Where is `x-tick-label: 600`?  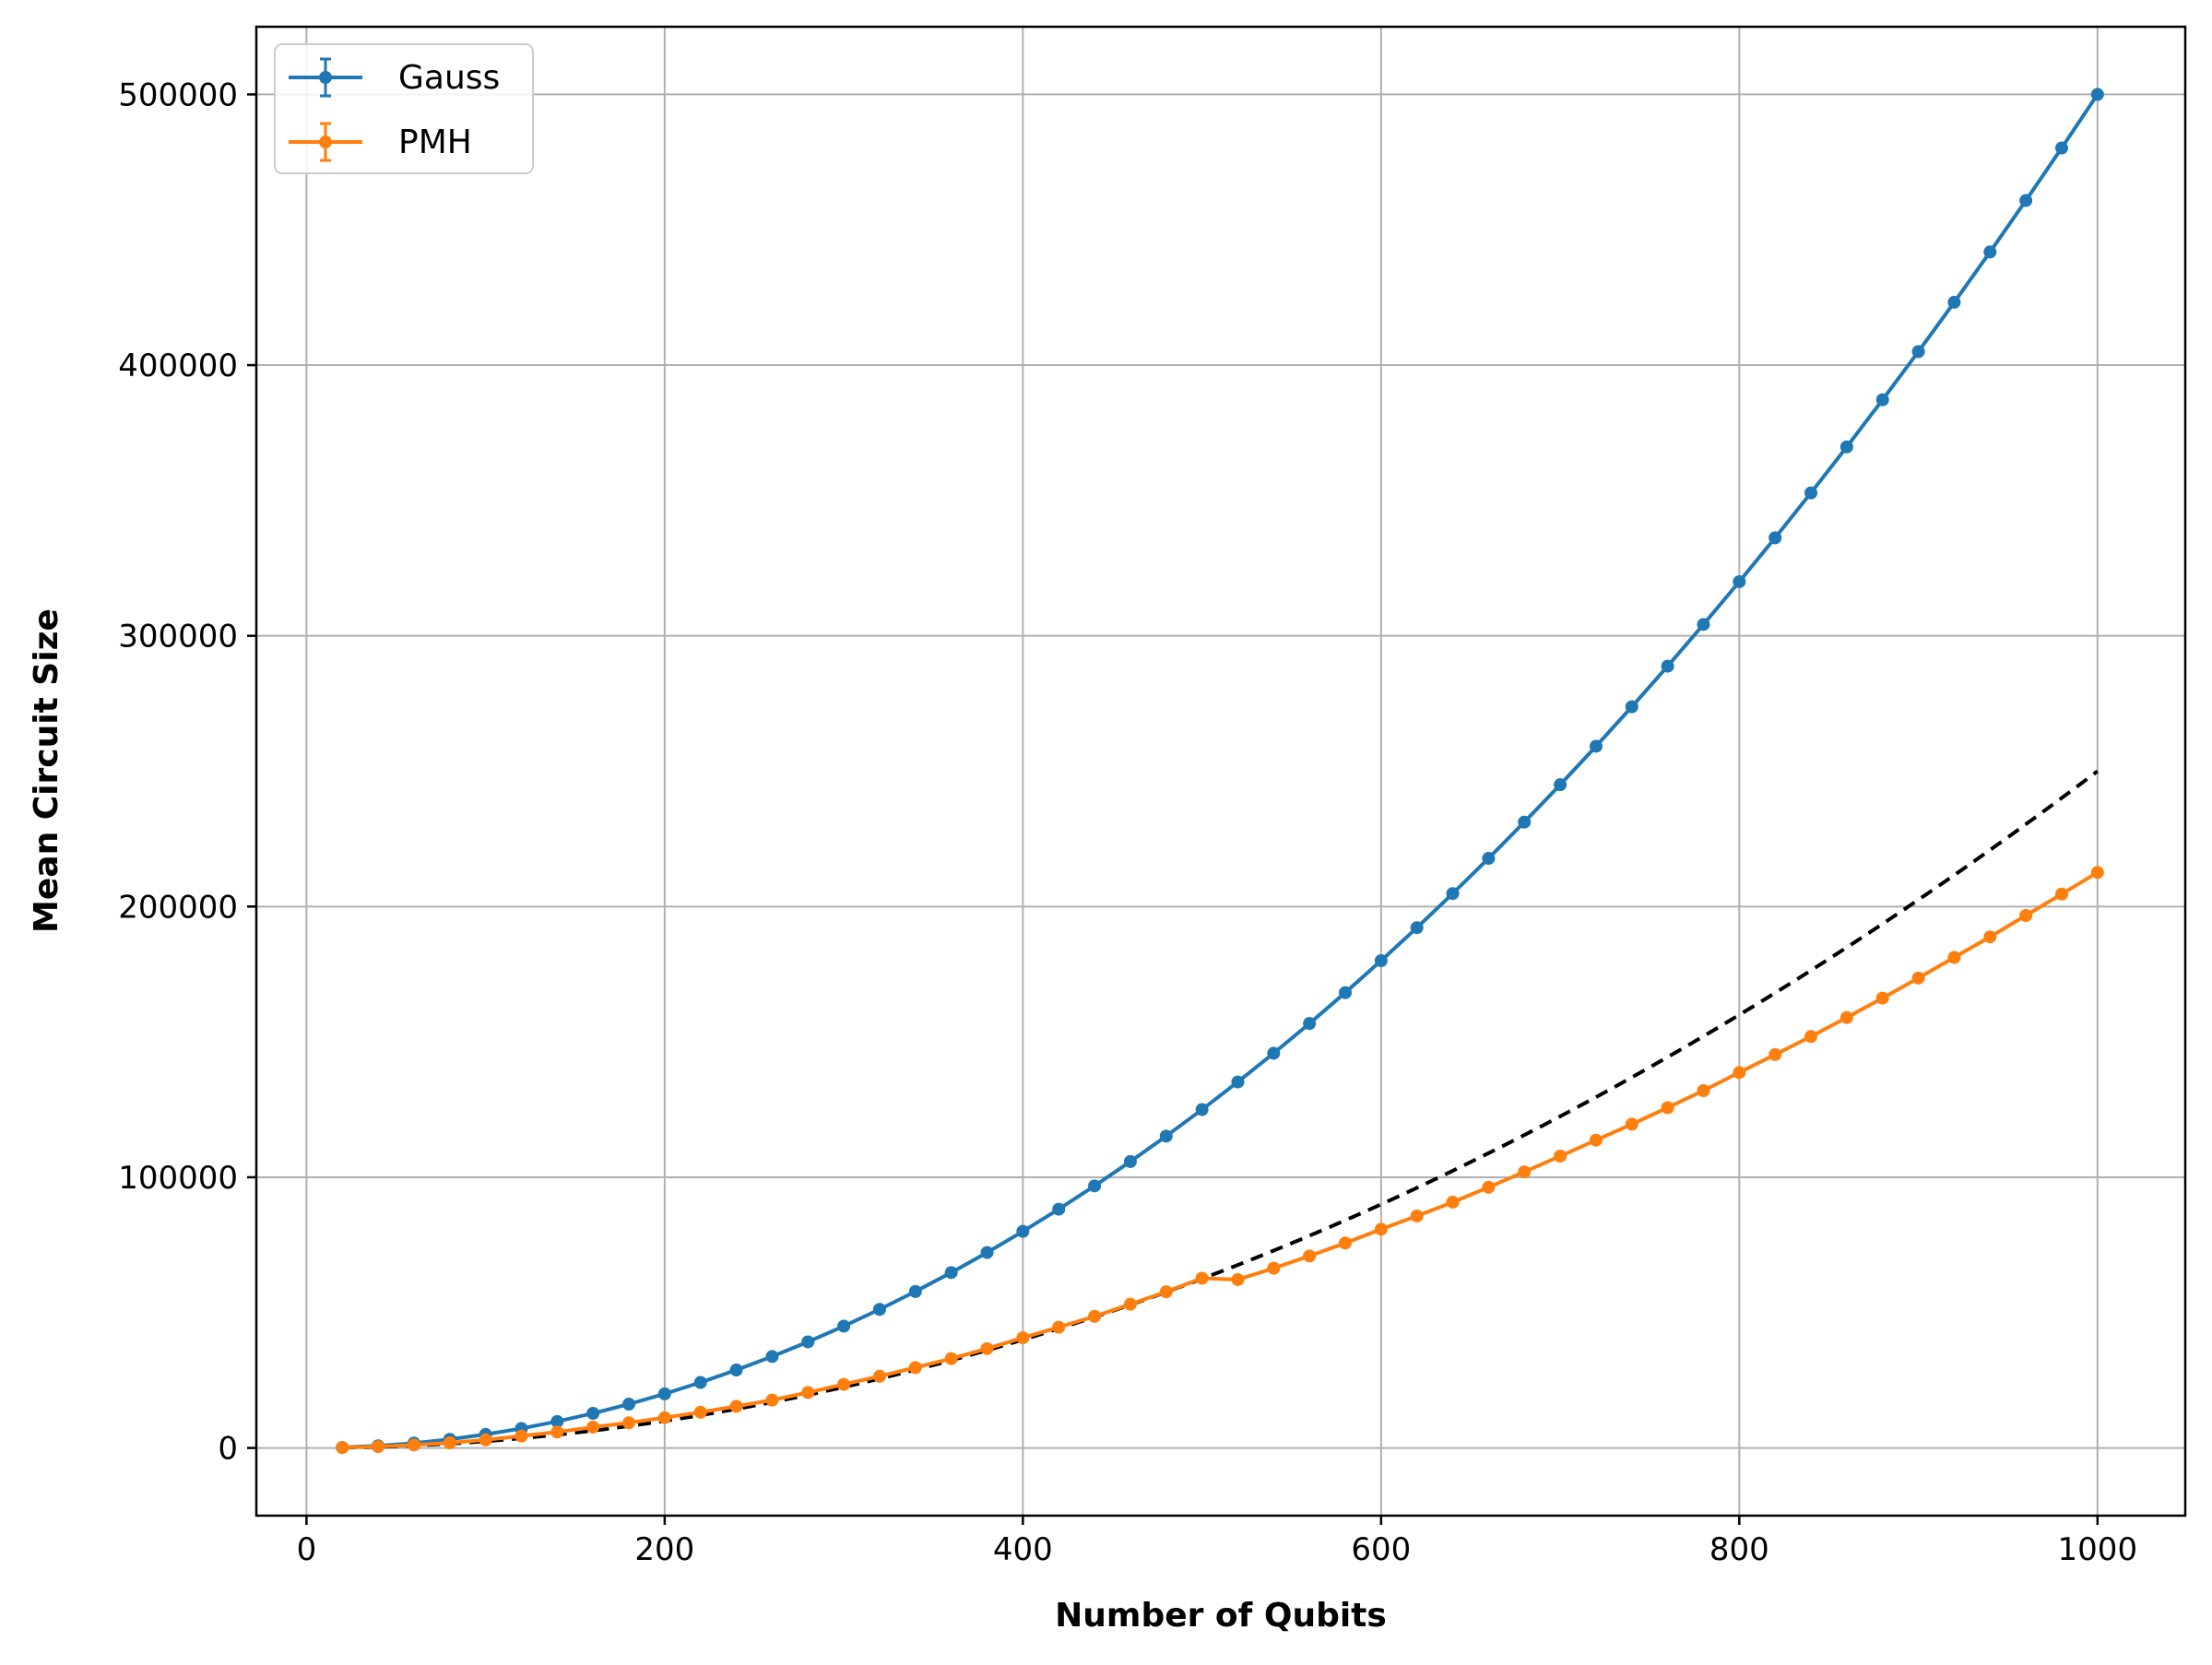 x-tick-label: 600 is located at coordinates (1381, 1549).